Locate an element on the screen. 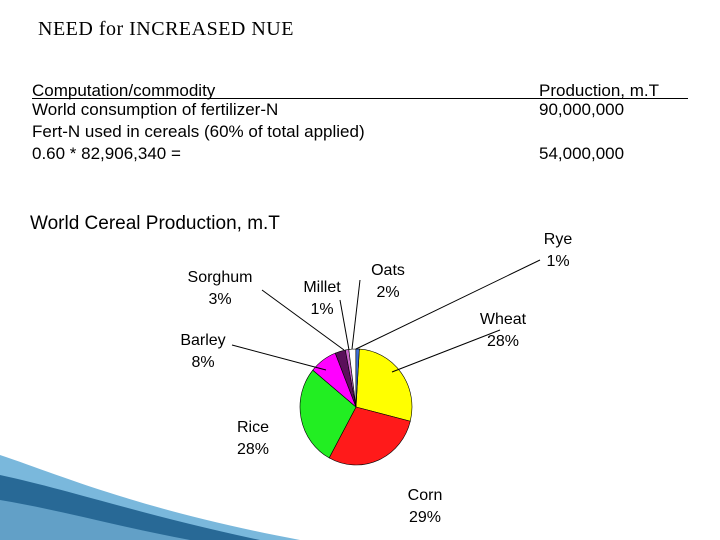 This screenshot has width=720, height=540. pie-slice-rice is located at coordinates (328, 414).